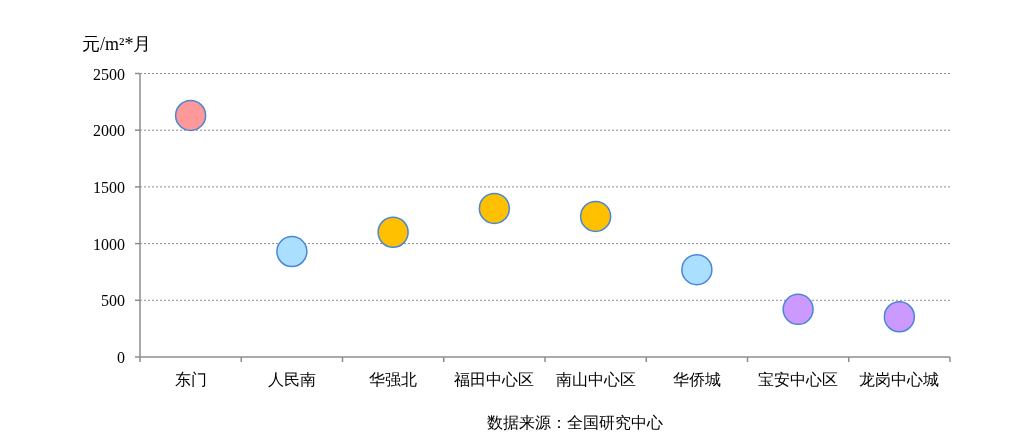 This screenshot has height=439, width=1016. I want to click on x-tick-label: 东门, so click(190, 379).